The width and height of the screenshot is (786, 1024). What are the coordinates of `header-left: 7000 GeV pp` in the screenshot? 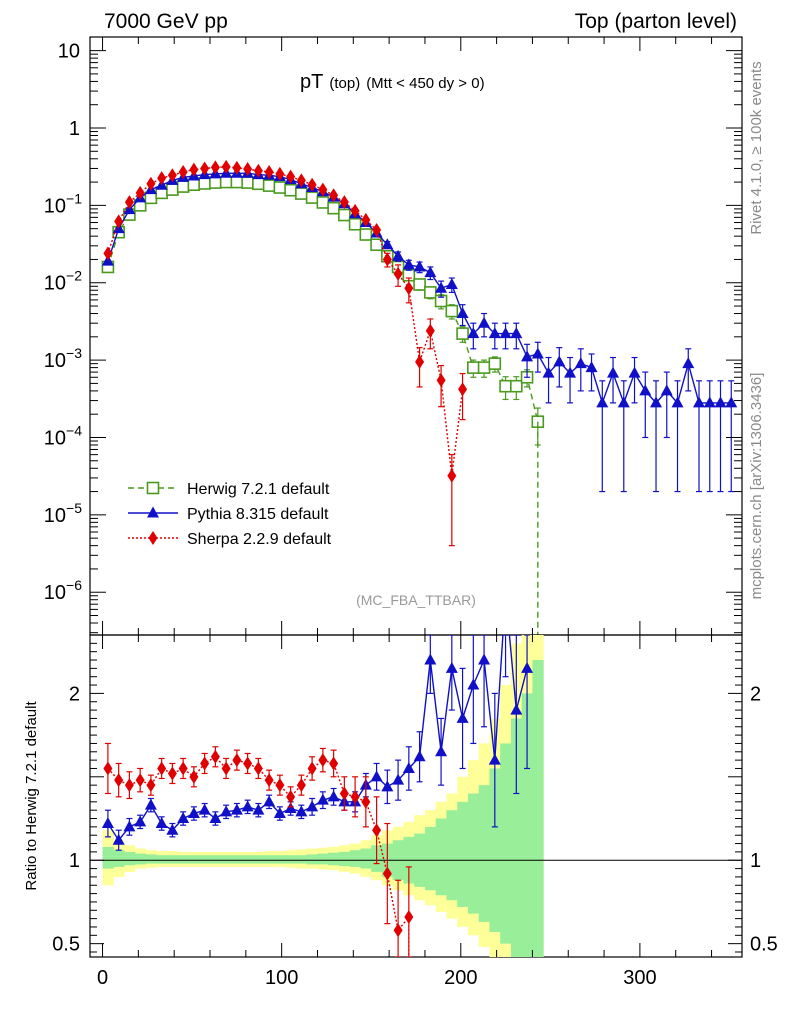 It's located at (166, 21).